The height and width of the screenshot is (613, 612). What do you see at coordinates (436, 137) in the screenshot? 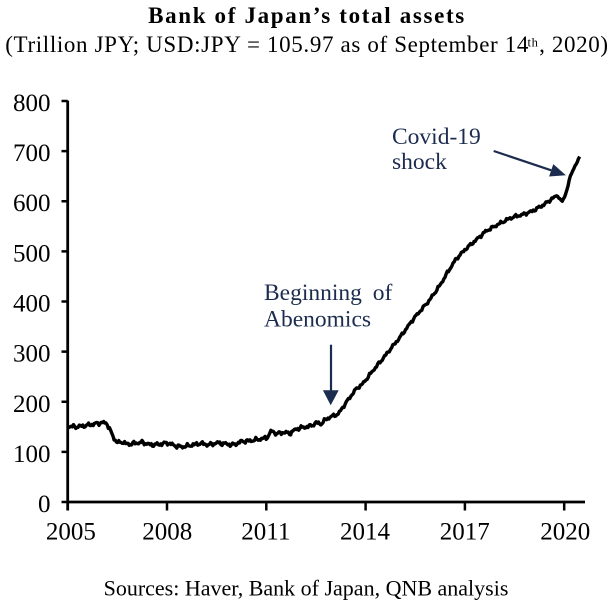
I see `svg-text: Covid-19` at bounding box center [436, 137].